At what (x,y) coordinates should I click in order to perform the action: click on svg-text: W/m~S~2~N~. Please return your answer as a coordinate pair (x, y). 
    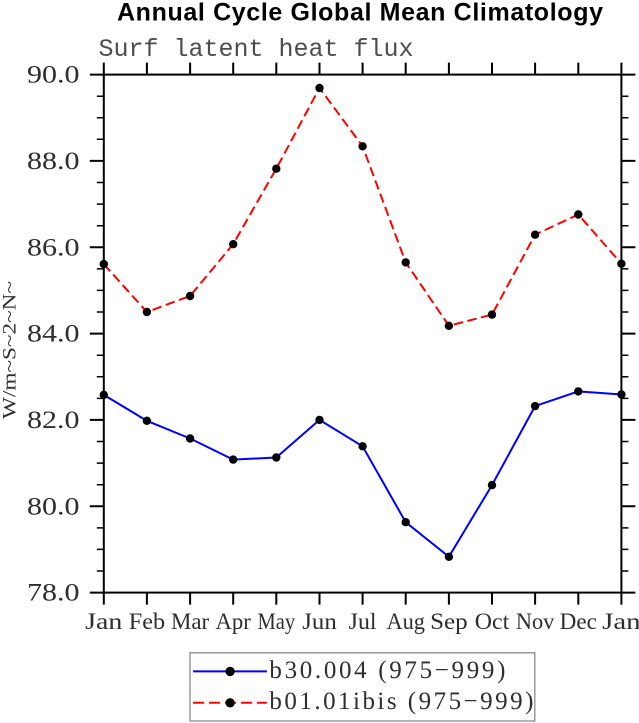
    Looking at the image, I should click on (11, 350).